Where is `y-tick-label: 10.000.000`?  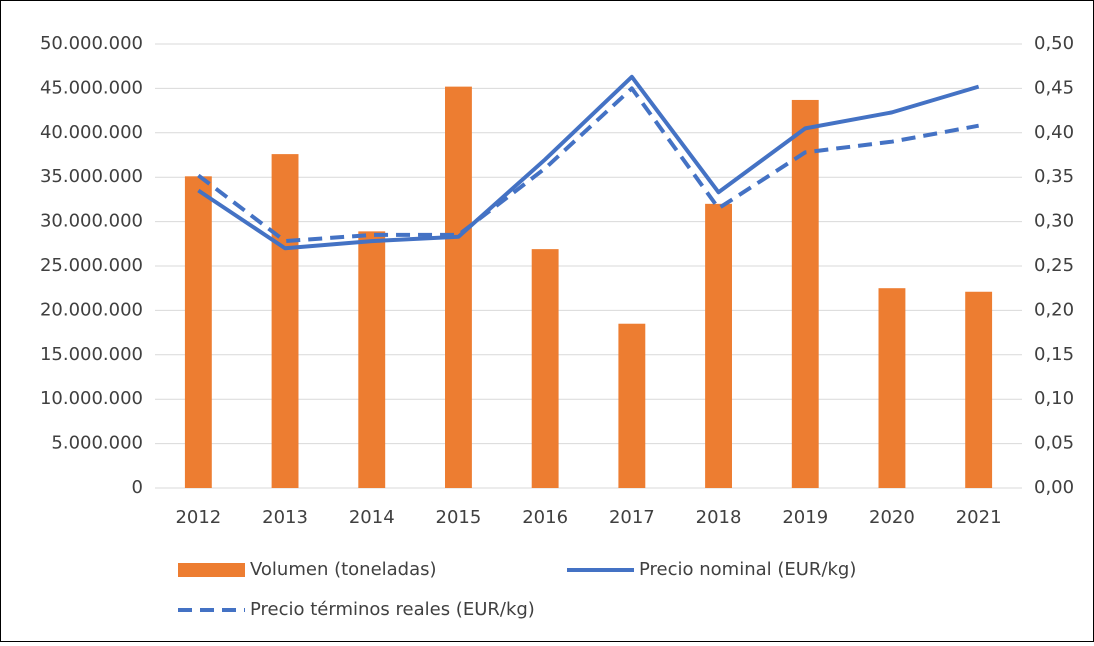 y-tick-label: 10.000.000 is located at coordinates (91, 398).